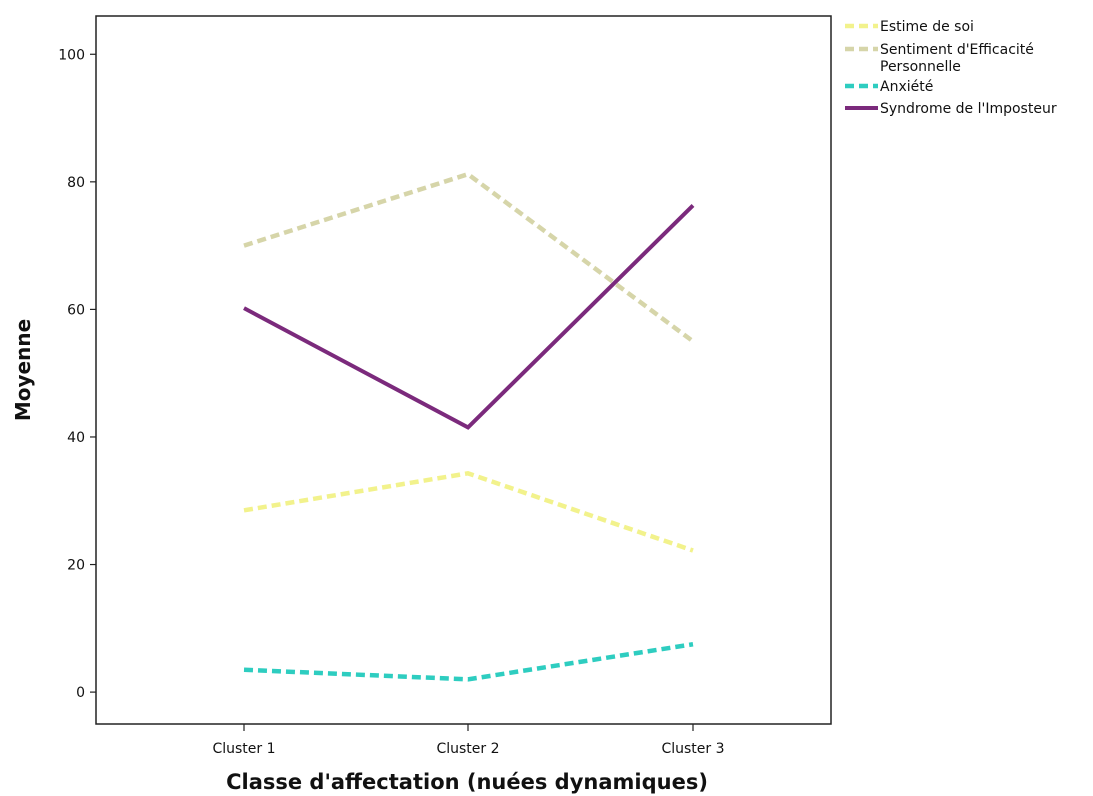 The width and height of the screenshot is (1093, 796). What do you see at coordinates (23, 370) in the screenshot?
I see `y-axis-title: Moyenne` at bounding box center [23, 370].